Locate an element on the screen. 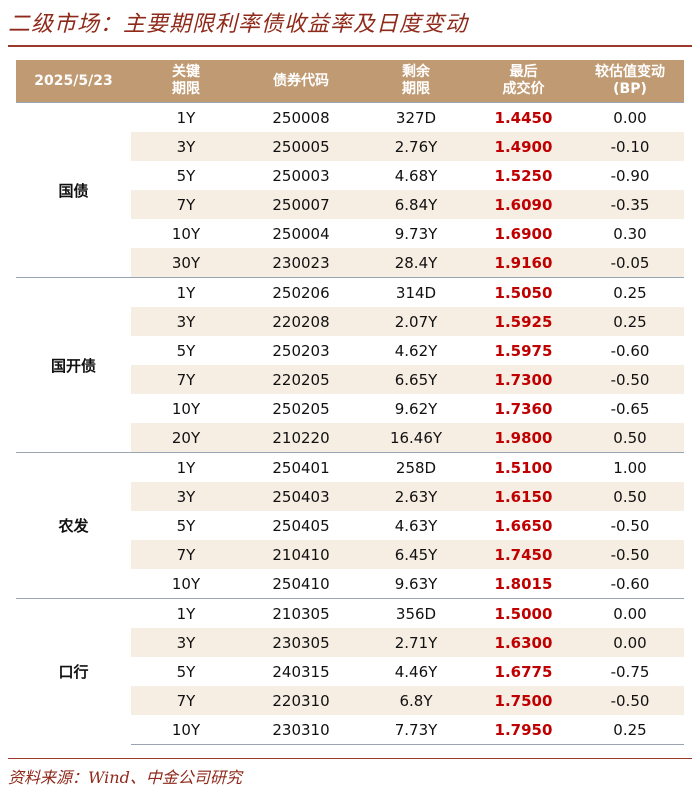 The image size is (700, 800). term-cell: 30Y is located at coordinates (186, 263).